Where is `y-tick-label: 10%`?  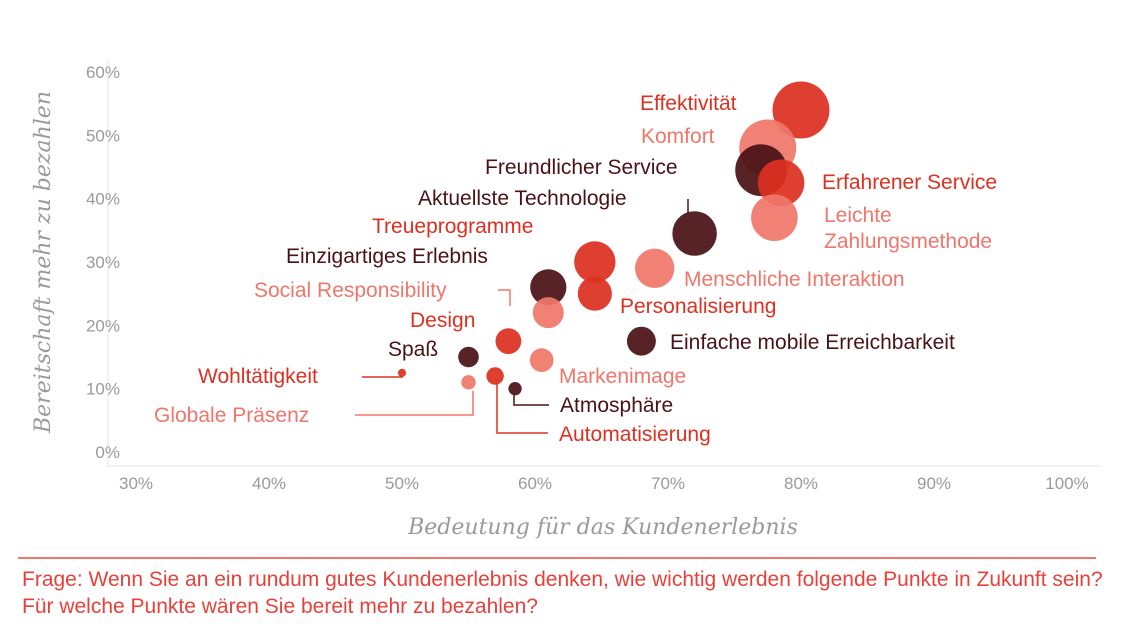
y-tick-label: 10% is located at coordinates (103, 389).